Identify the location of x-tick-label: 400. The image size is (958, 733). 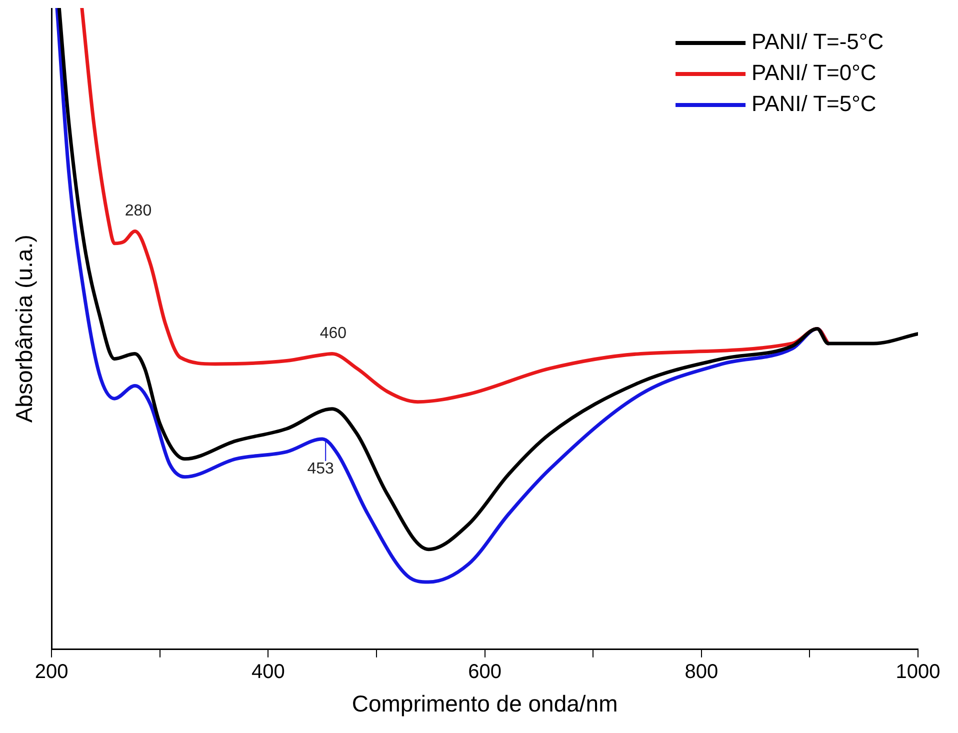
(268, 671).